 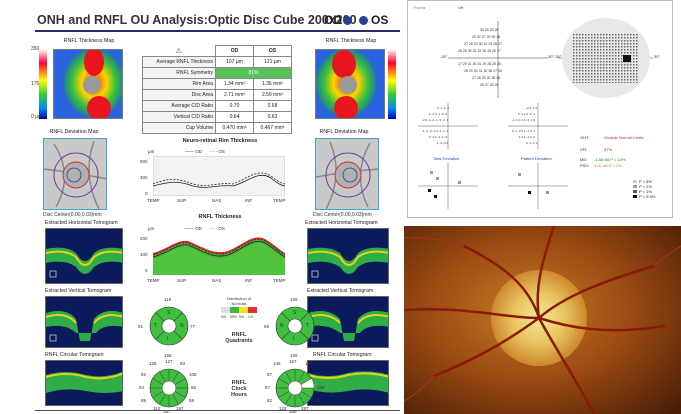 I want to click on fovea-label: Fovea, so click(x=420, y=7).